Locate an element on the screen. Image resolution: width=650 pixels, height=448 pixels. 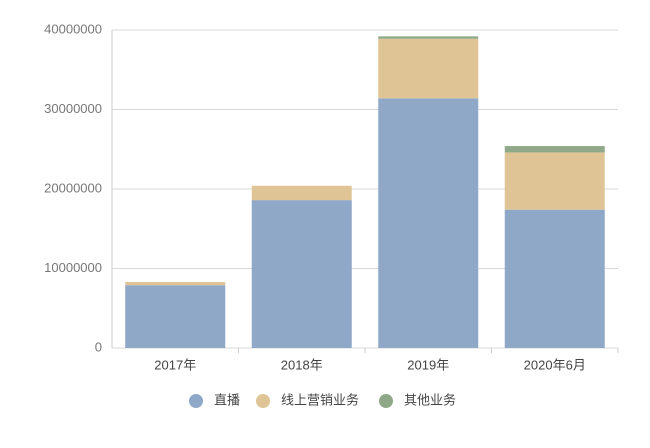
legend-label: 线上营销业务 is located at coordinates (320, 399).